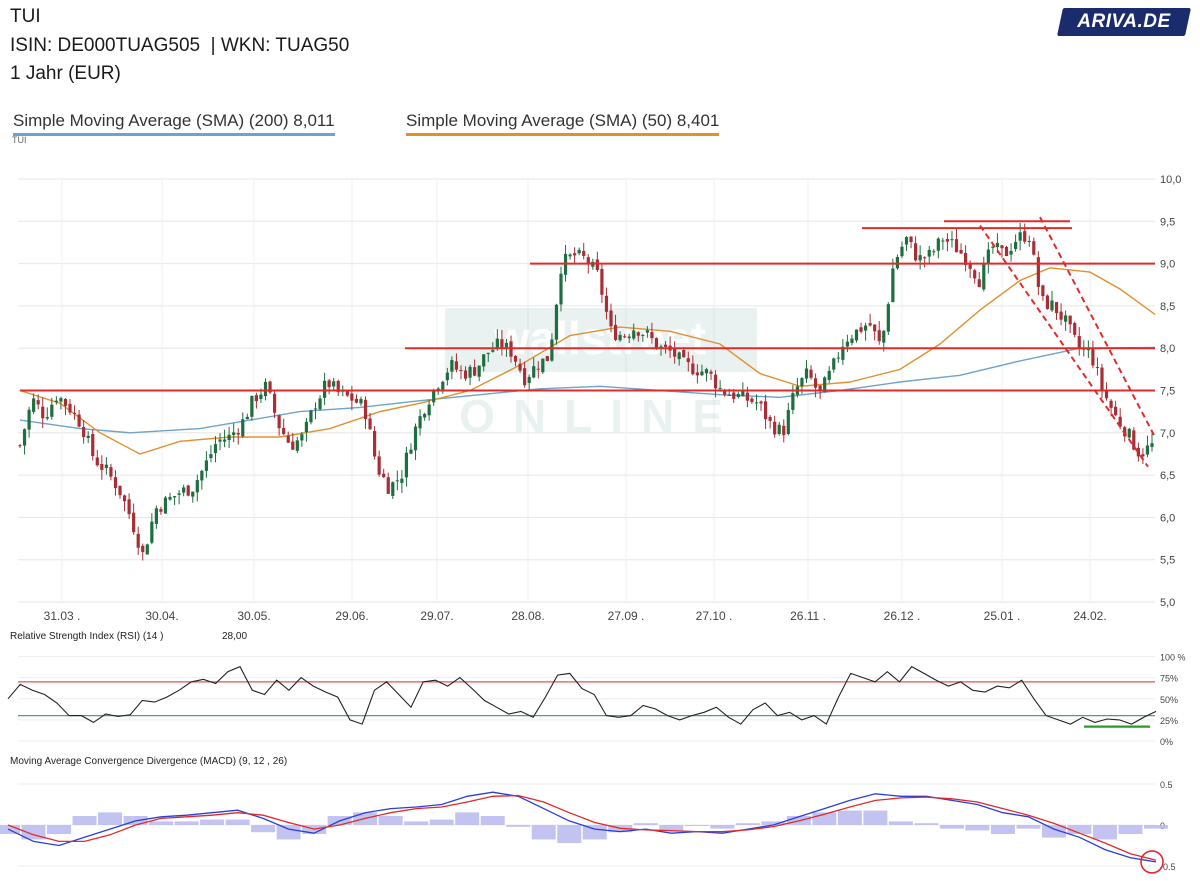 This screenshot has width=1200, height=881. I want to click on price-axis-tick: 10,0, so click(1170, 180).